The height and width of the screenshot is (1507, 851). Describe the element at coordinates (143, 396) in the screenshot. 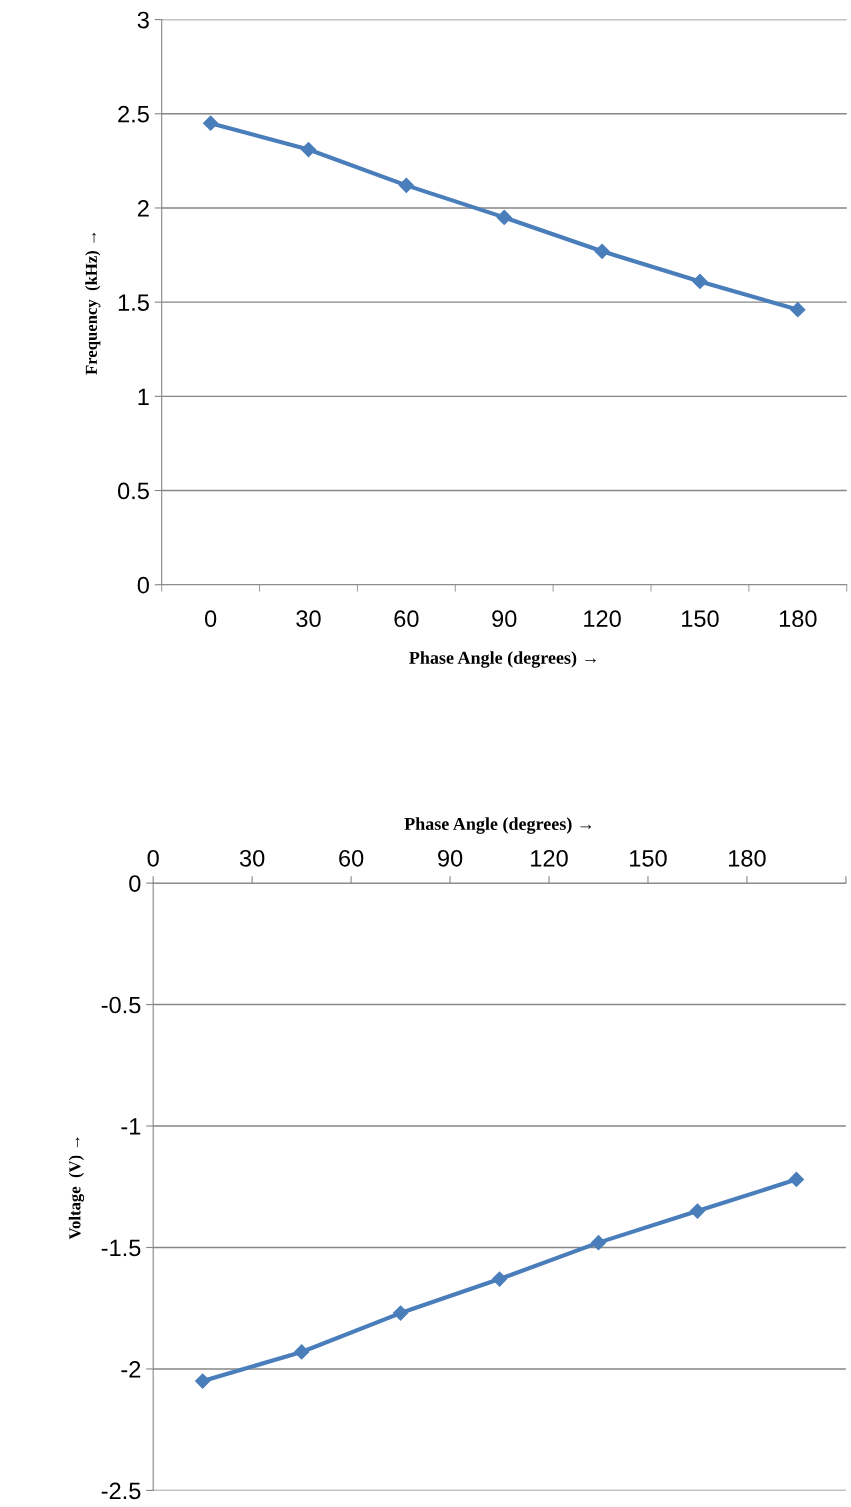

I see `y-tick-label: 1` at that location.